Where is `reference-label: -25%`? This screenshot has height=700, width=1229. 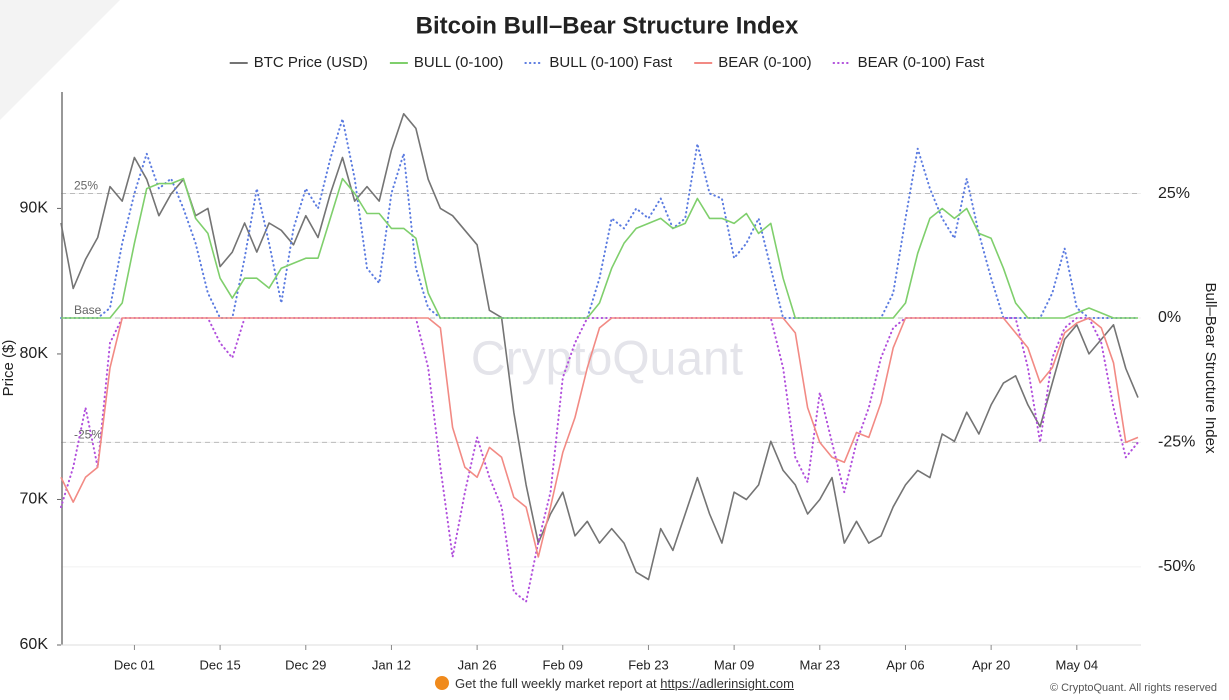 reference-label: -25% is located at coordinates (88, 435).